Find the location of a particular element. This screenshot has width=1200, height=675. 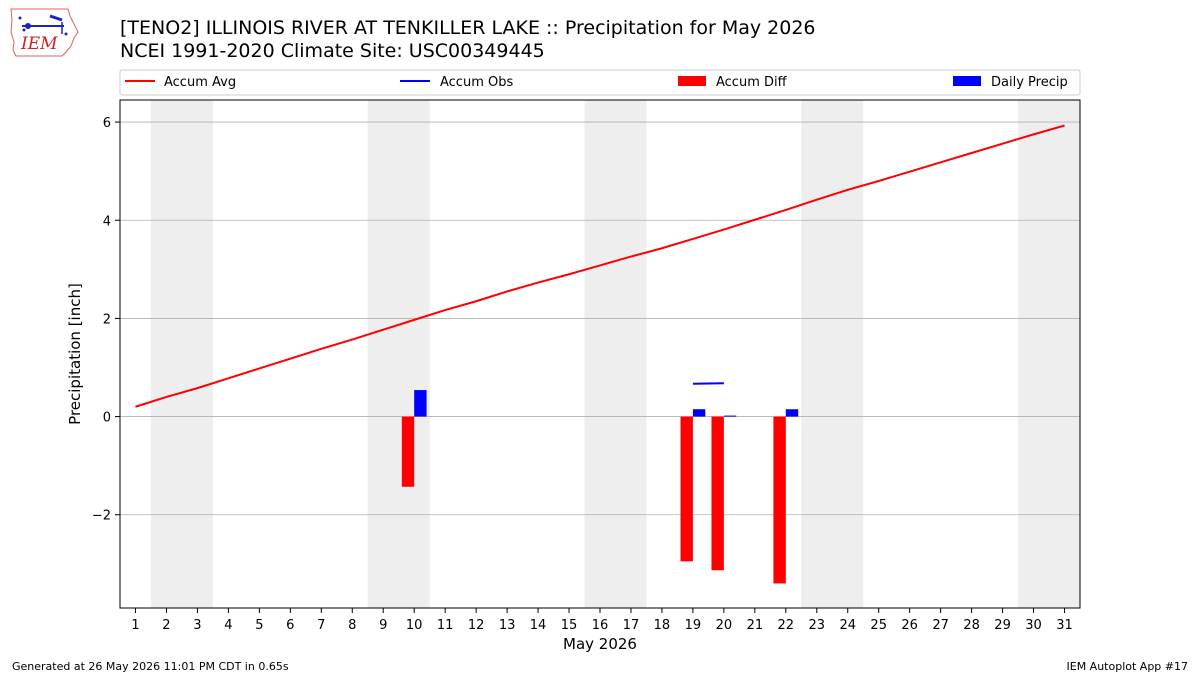

x-tick-label: 18 is located at coordinates (662, 625).